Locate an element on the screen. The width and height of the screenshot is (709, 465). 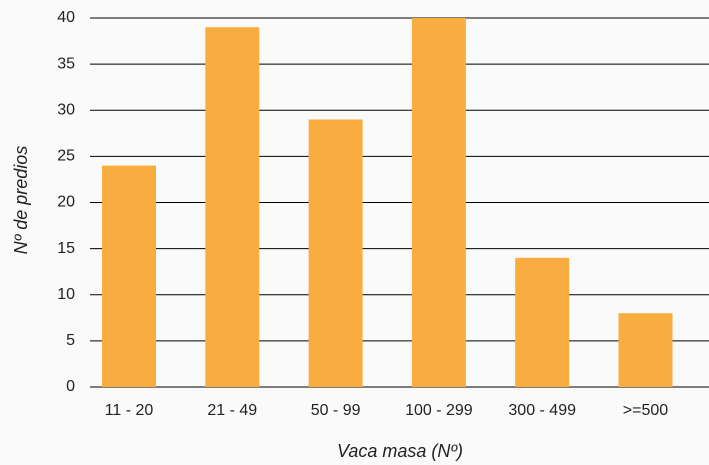
y-tick-label: 20 is located at coordinates (66, 202).